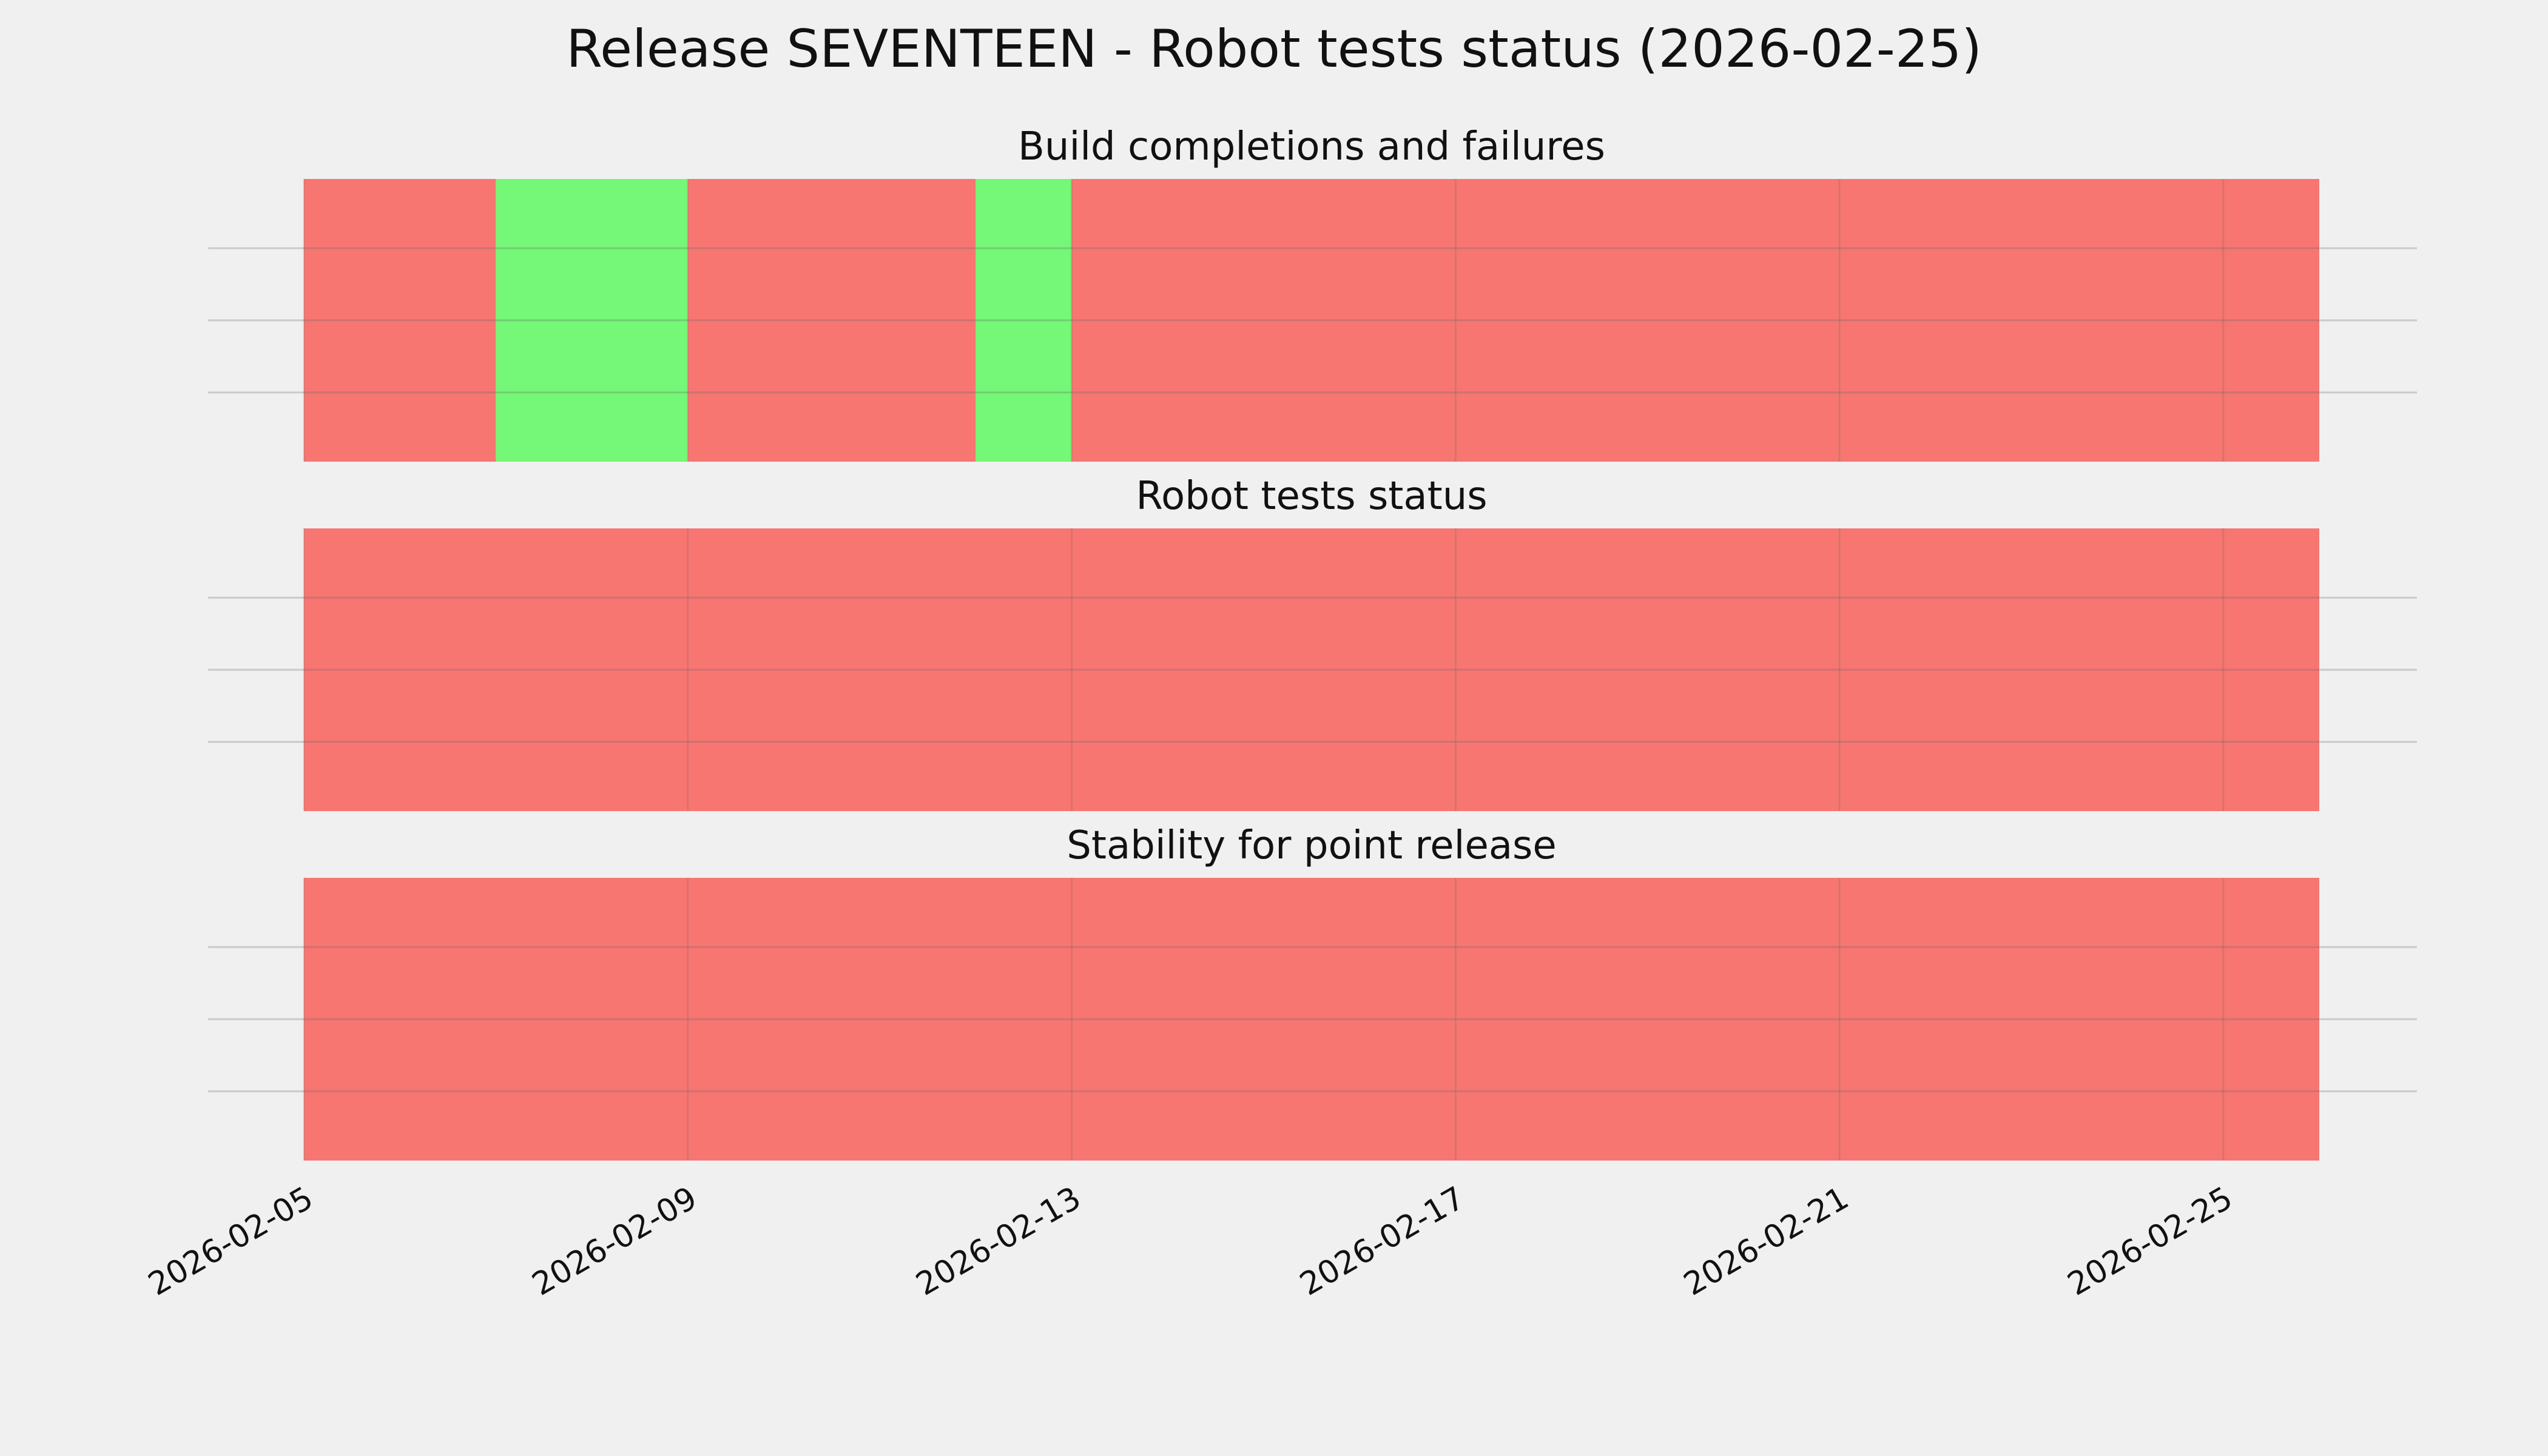  What do you see at coordinates (1311, 146) in the screenshot?
I see `panel-title: Build completions and failures` at bounding box center [1311, 146].